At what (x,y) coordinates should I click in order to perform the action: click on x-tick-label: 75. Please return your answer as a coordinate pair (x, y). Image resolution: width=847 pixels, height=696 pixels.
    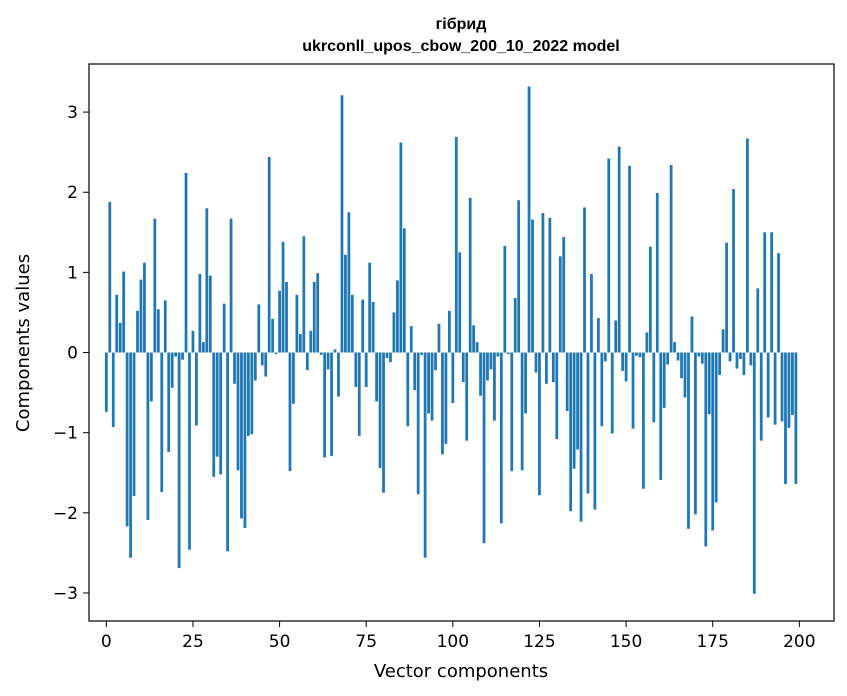
    Looking at the image, I should click on (366, 642).